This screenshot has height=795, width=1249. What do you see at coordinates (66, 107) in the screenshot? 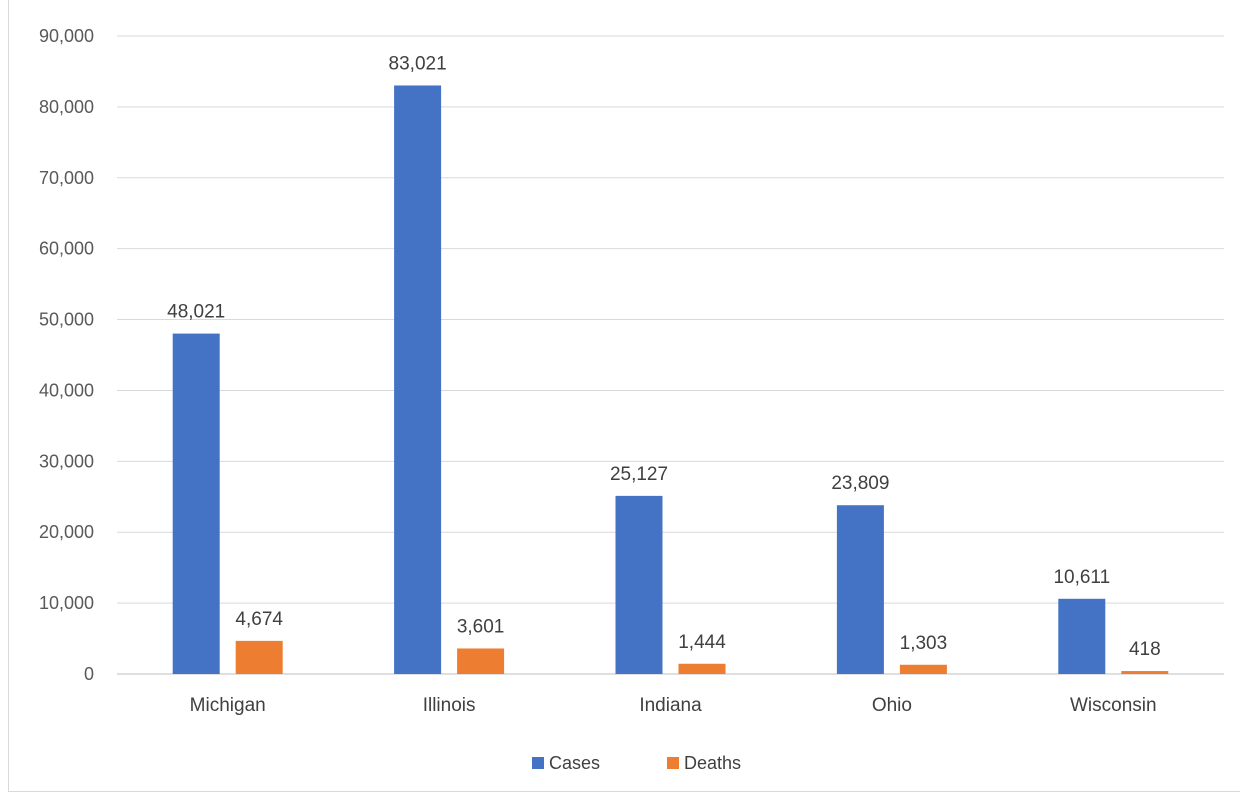
I see `y-tick-label: 80,000` at bounding box center [66, 107].